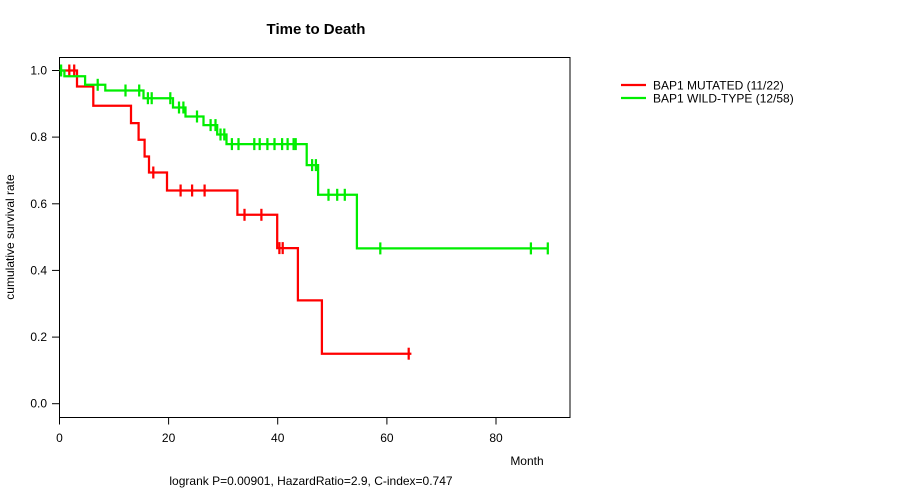 This screenshot has height=500, width=900. Describe the element at coordinates (38, 270) in the screenshot. I see `y-tick-label: 0.4` at that location.